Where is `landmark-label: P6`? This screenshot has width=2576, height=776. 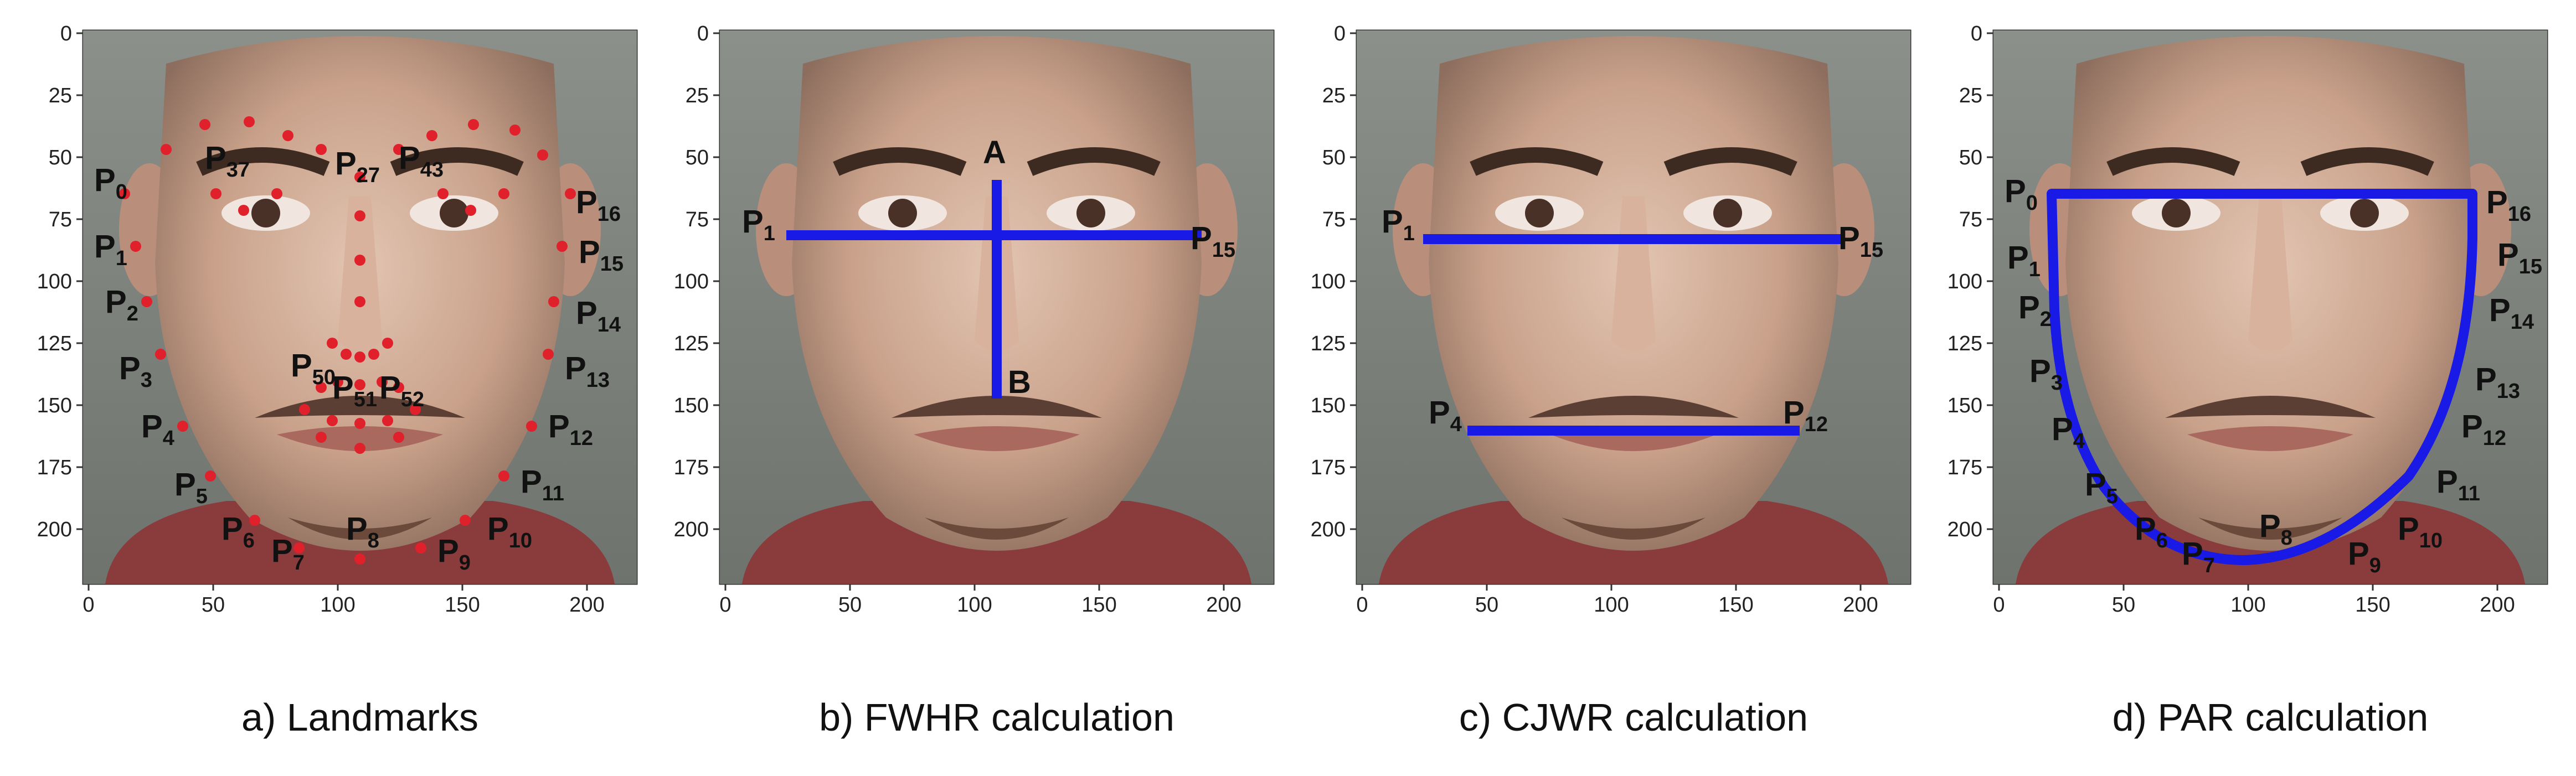
landmark-label: P6 is located at coordinates (2151, 531).